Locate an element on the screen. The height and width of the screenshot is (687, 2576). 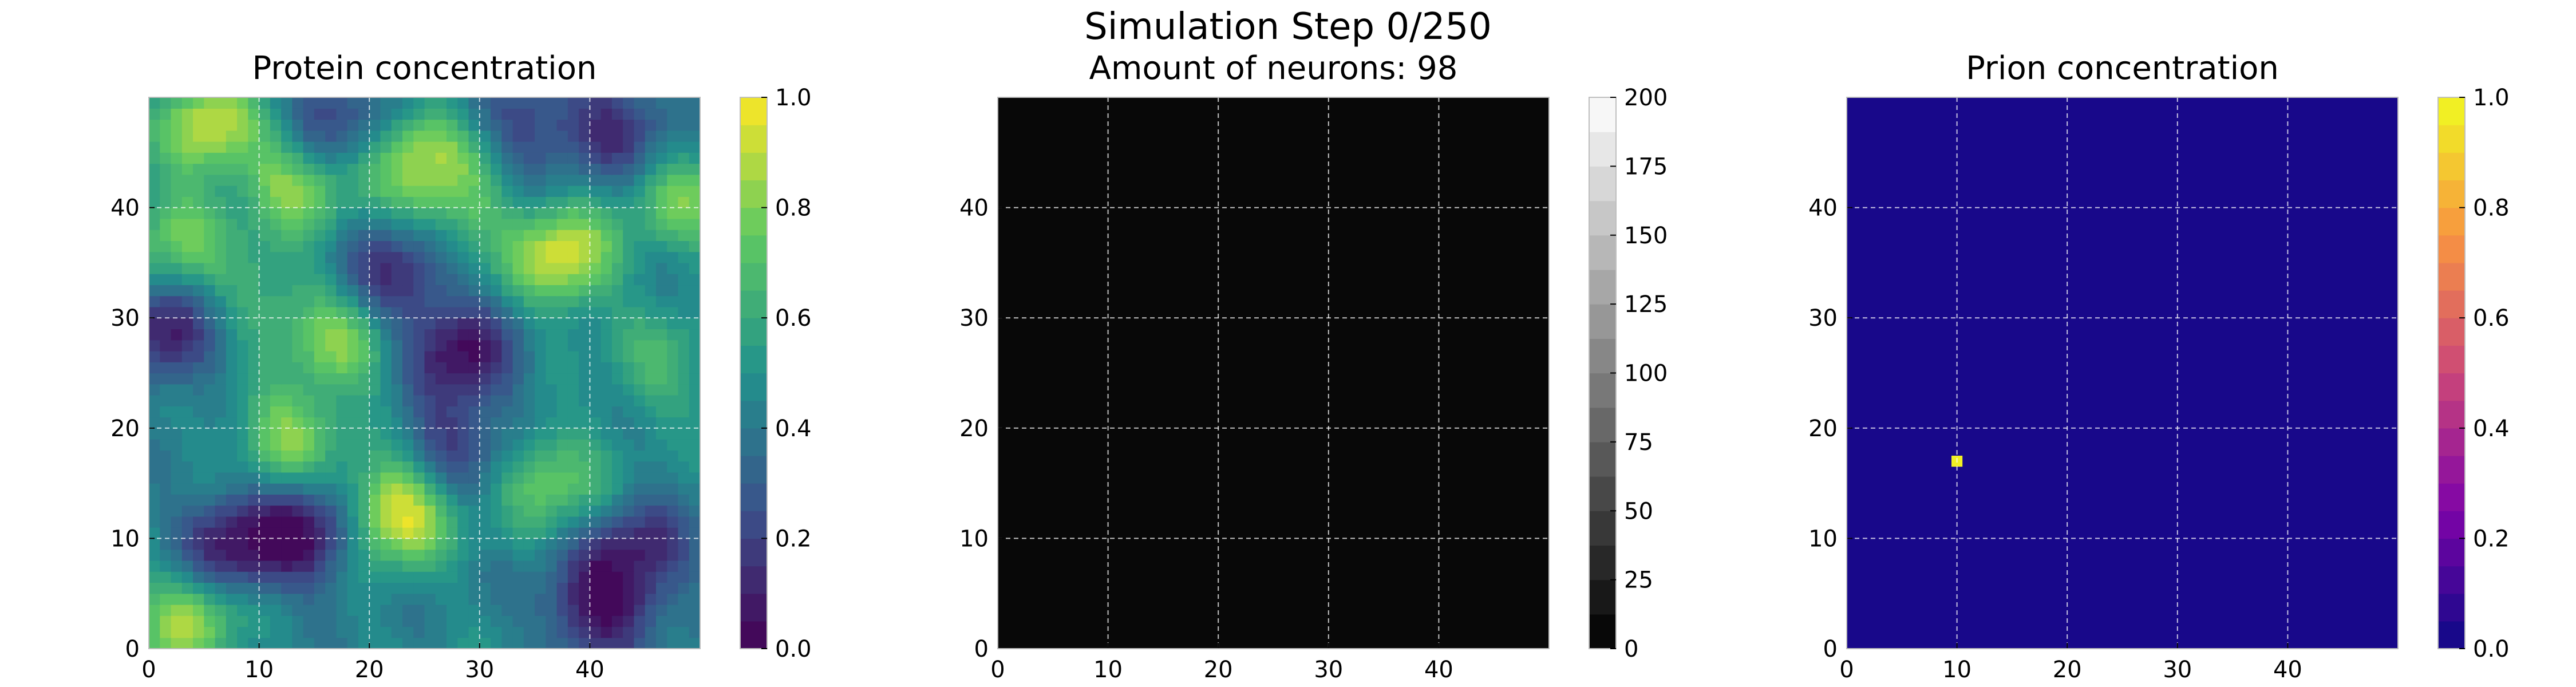
y-tick-label: 20 is located at coordinates (125, 429).